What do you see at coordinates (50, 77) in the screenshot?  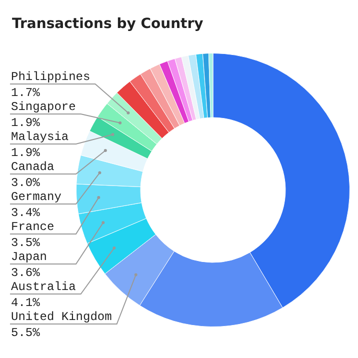 I see `slice-label: Philippines` at bounding box center [50, 77].